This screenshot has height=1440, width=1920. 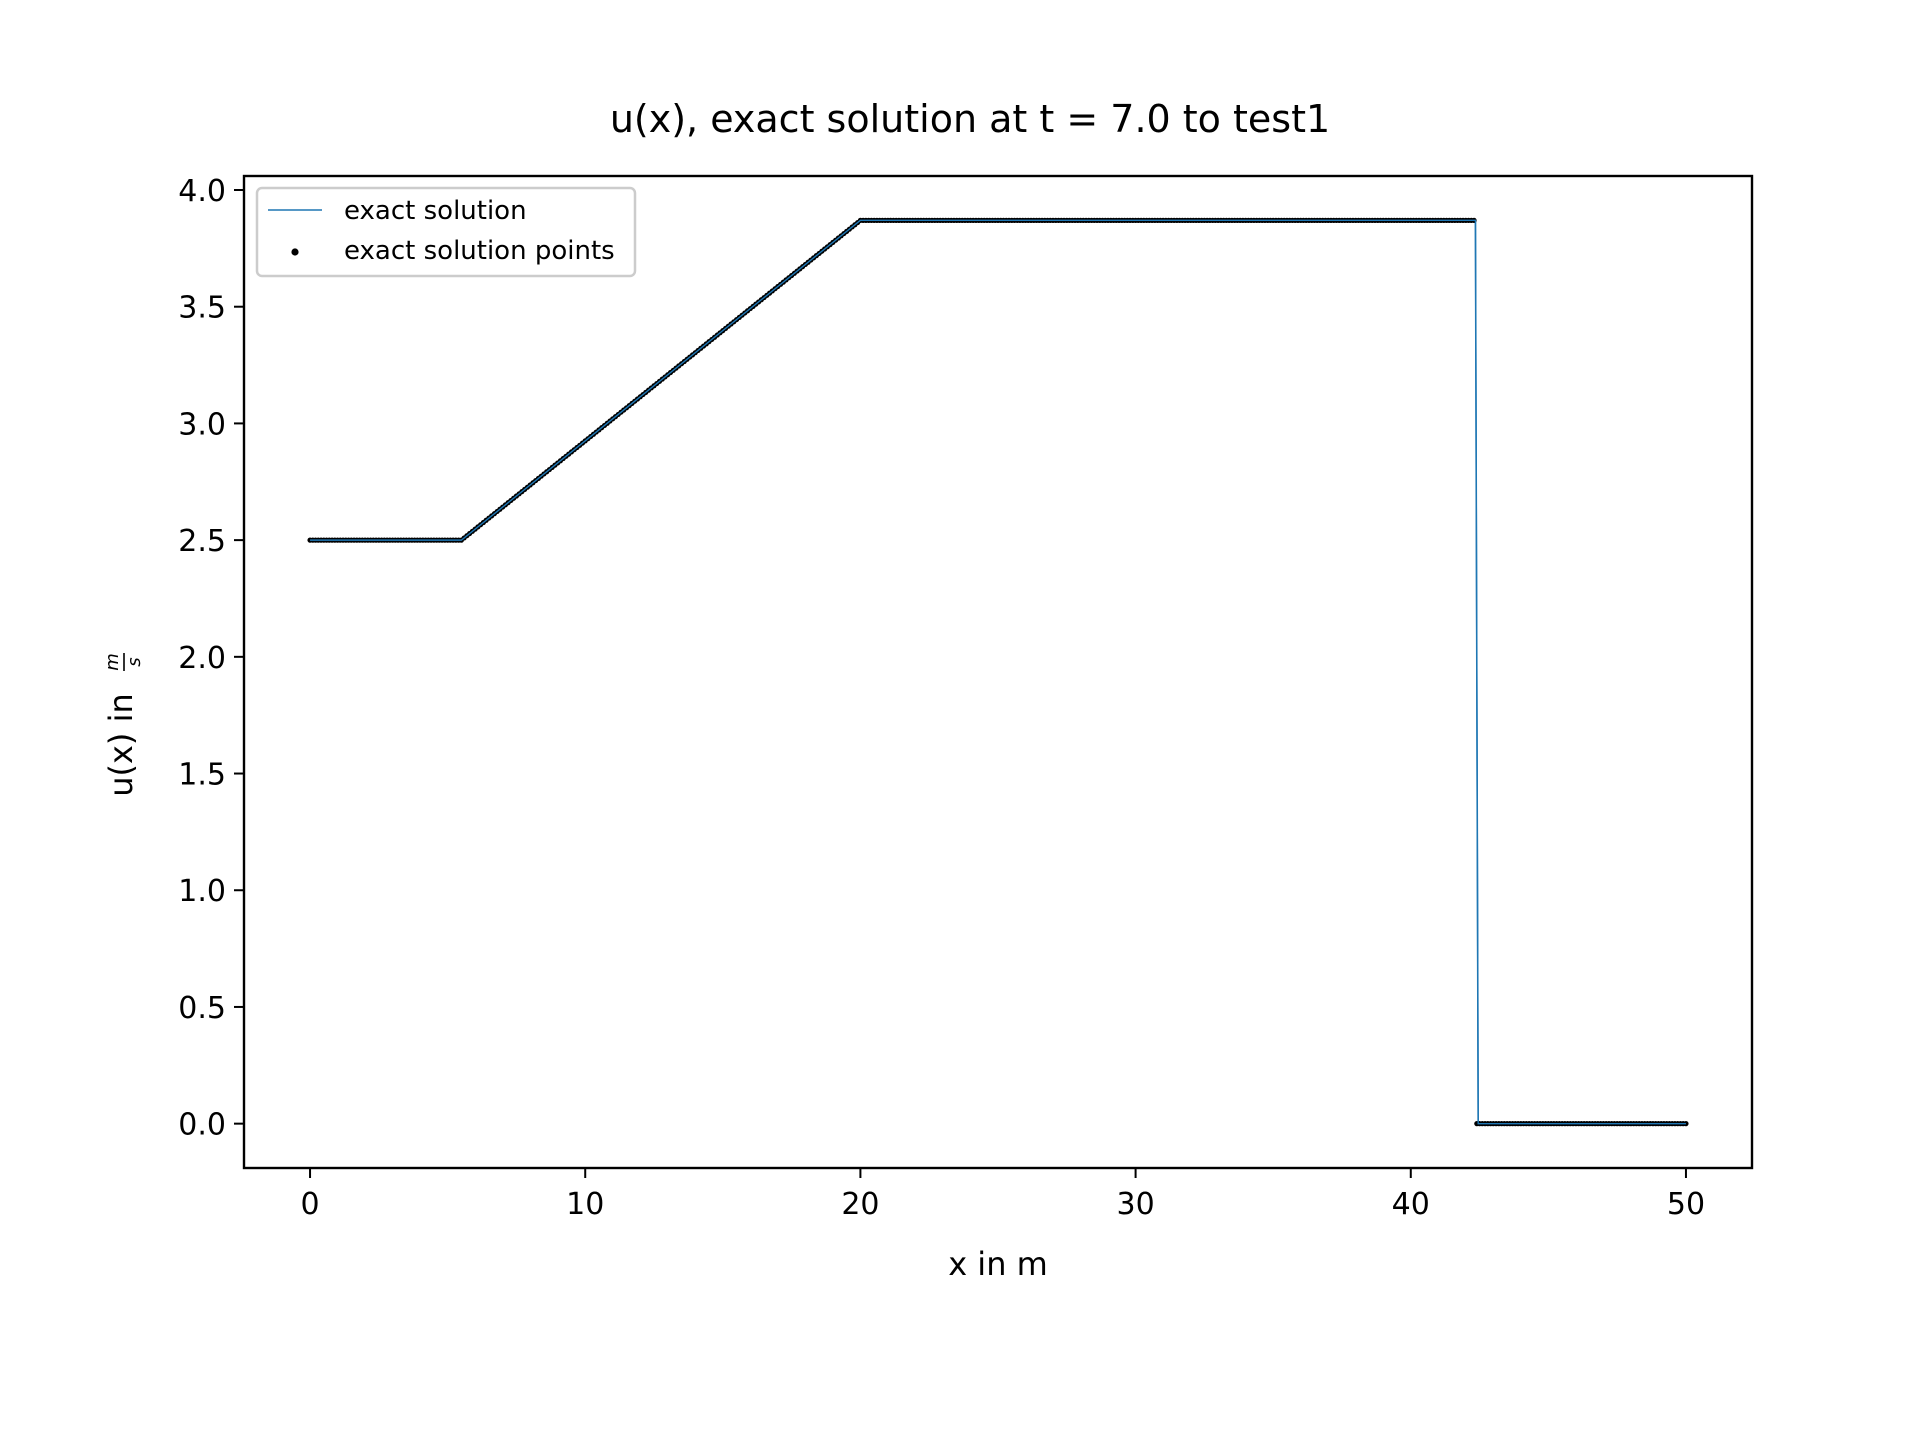 What do you see at coordinates (202, 1125) in the screenshot?
I see `y-tick-label: 0.0` at bounding box center [202, 1125].